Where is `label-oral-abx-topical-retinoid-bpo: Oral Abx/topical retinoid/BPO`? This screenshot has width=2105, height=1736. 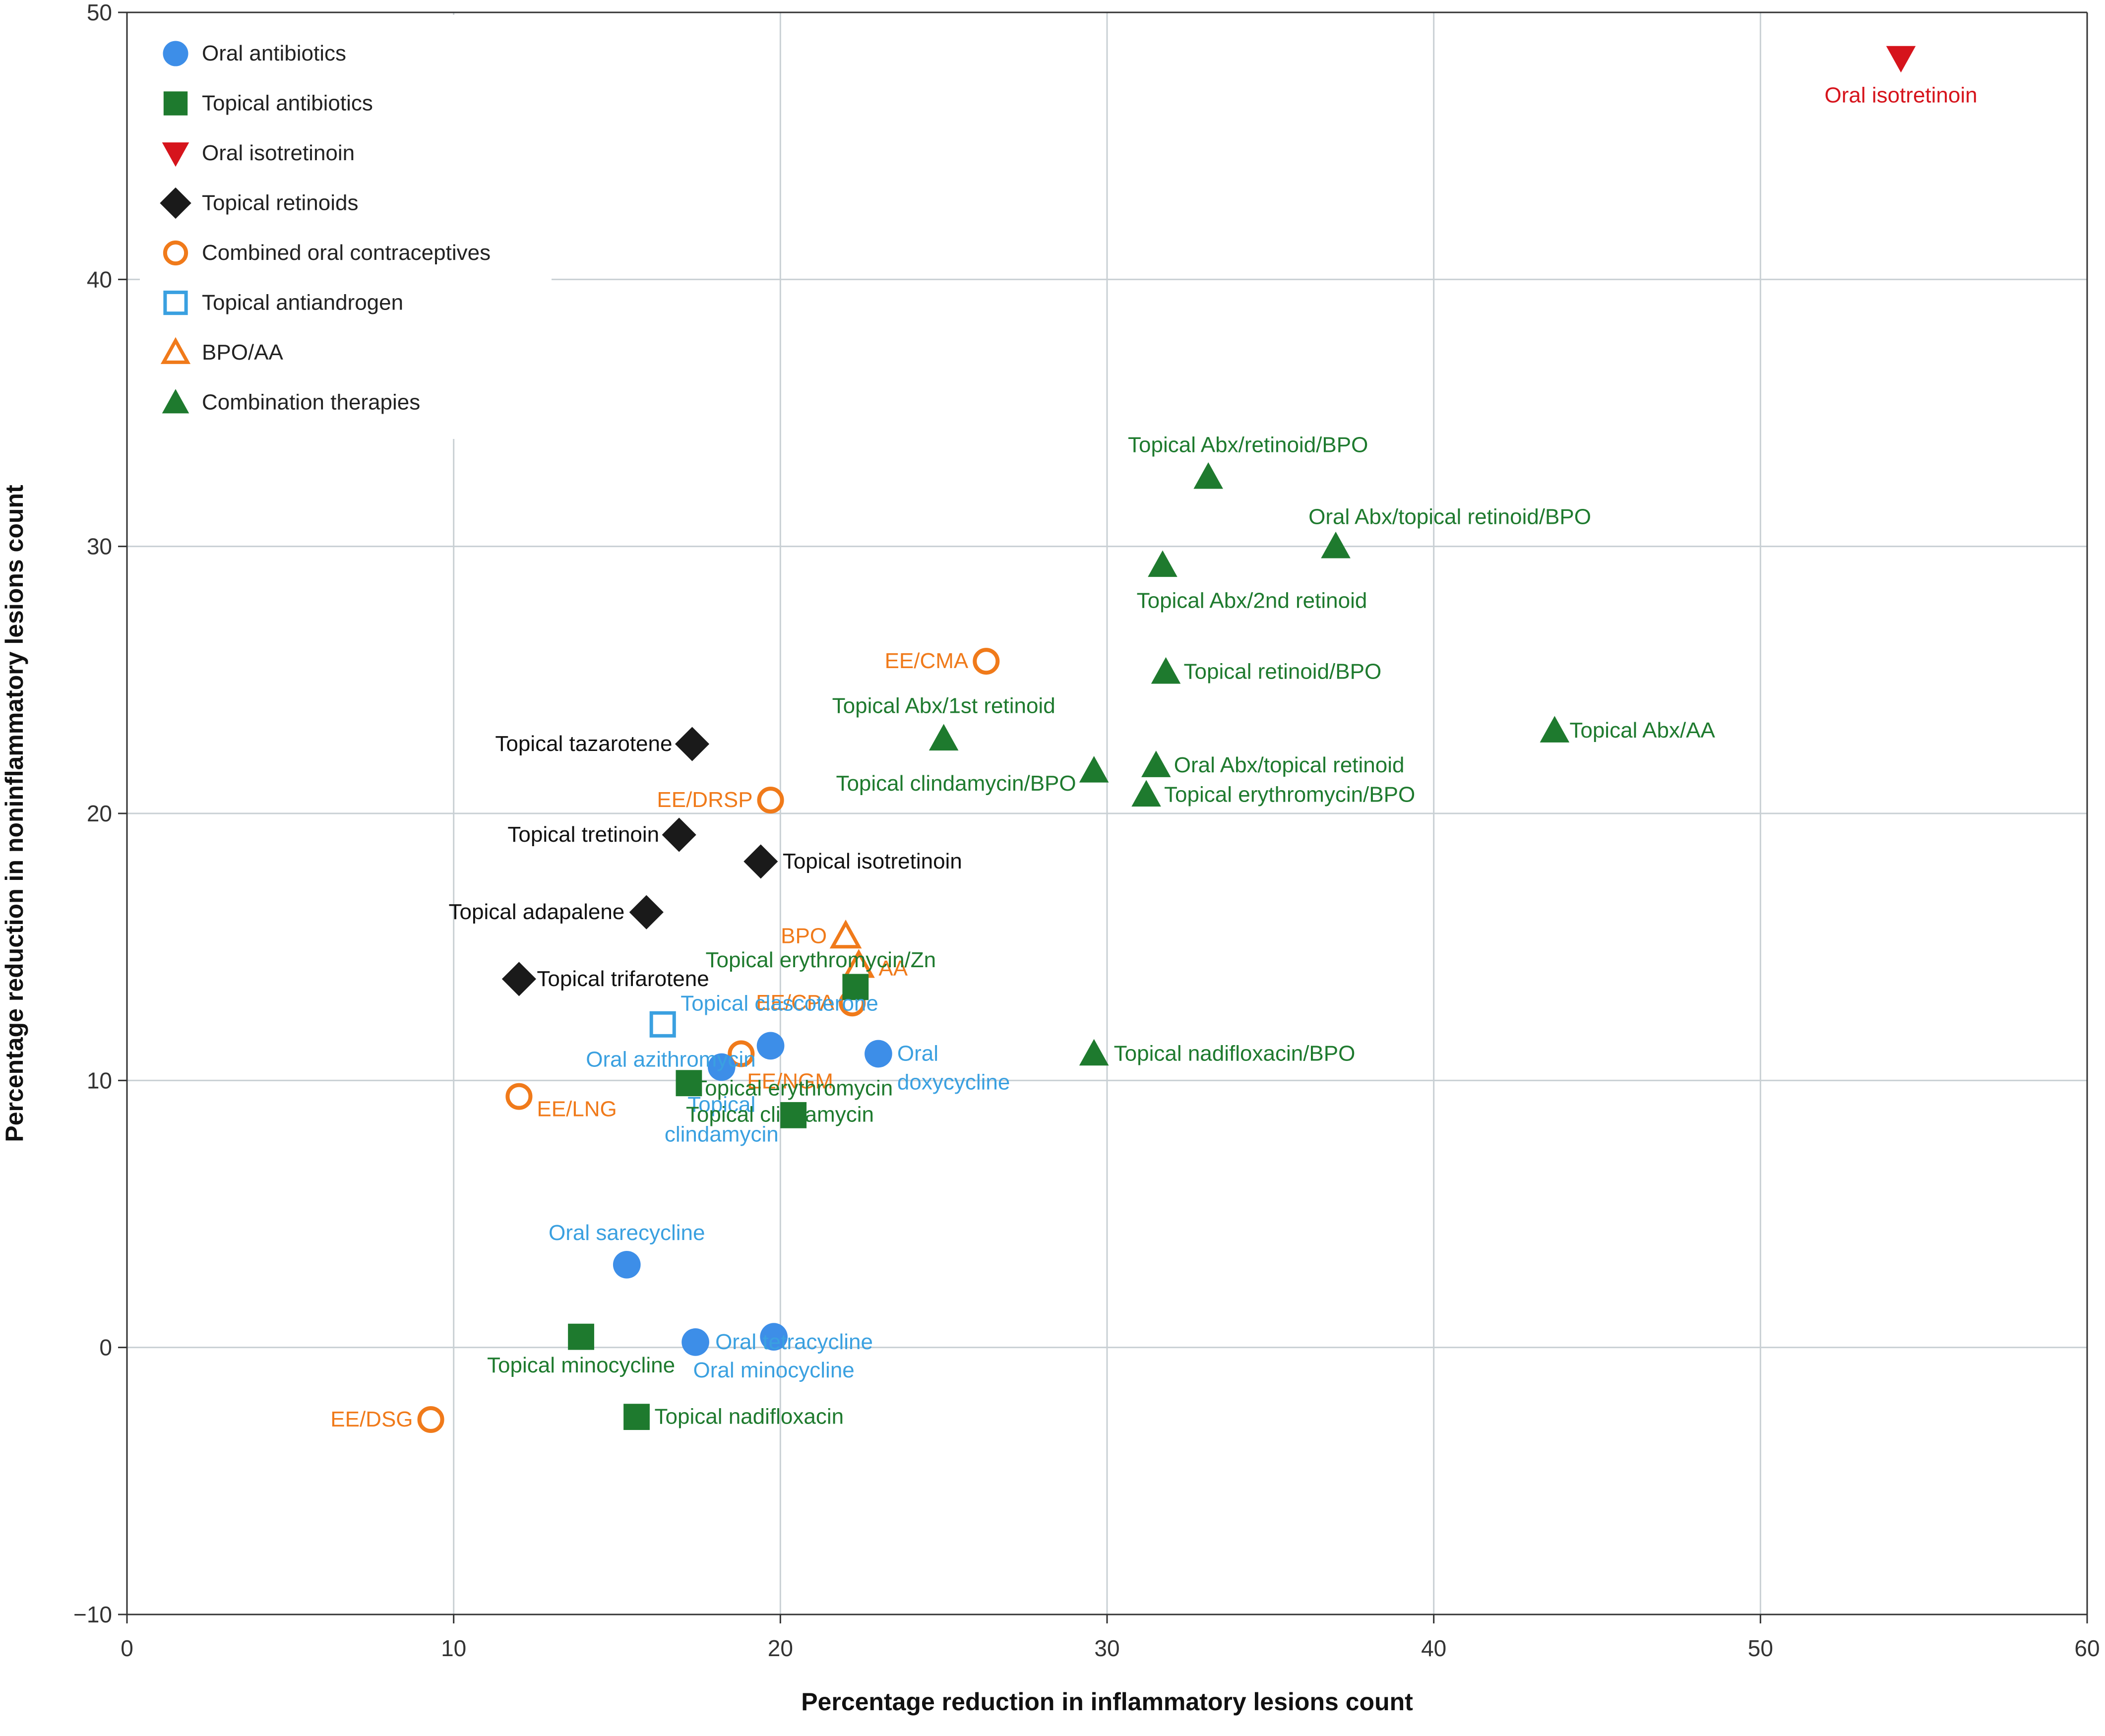
label-oral-abx-topical-retinoid-bpo: Oral Abx/topical retinoid/BPO is located at coordinates (1449, 517).